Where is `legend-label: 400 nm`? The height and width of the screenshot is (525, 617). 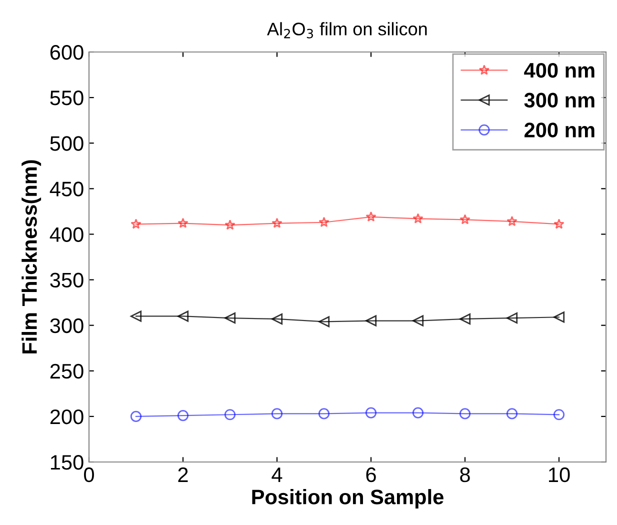
legend-label: 400 nm is located at coordinates (559, 70).